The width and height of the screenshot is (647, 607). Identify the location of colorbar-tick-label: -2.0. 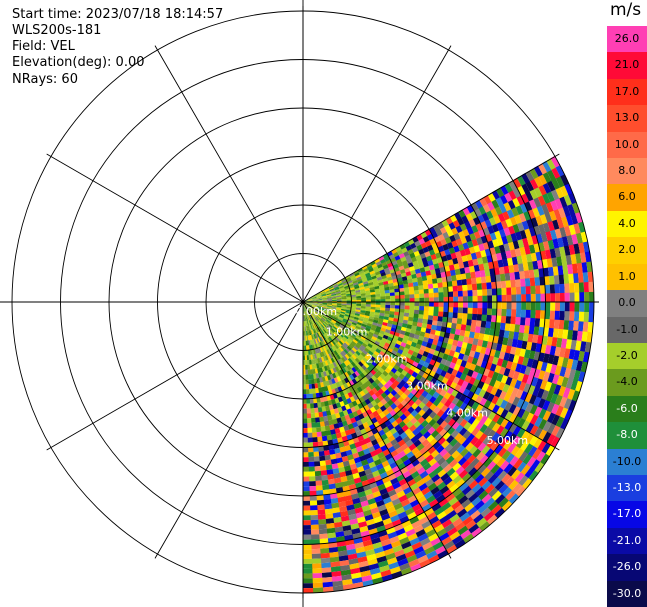
(627, 355).